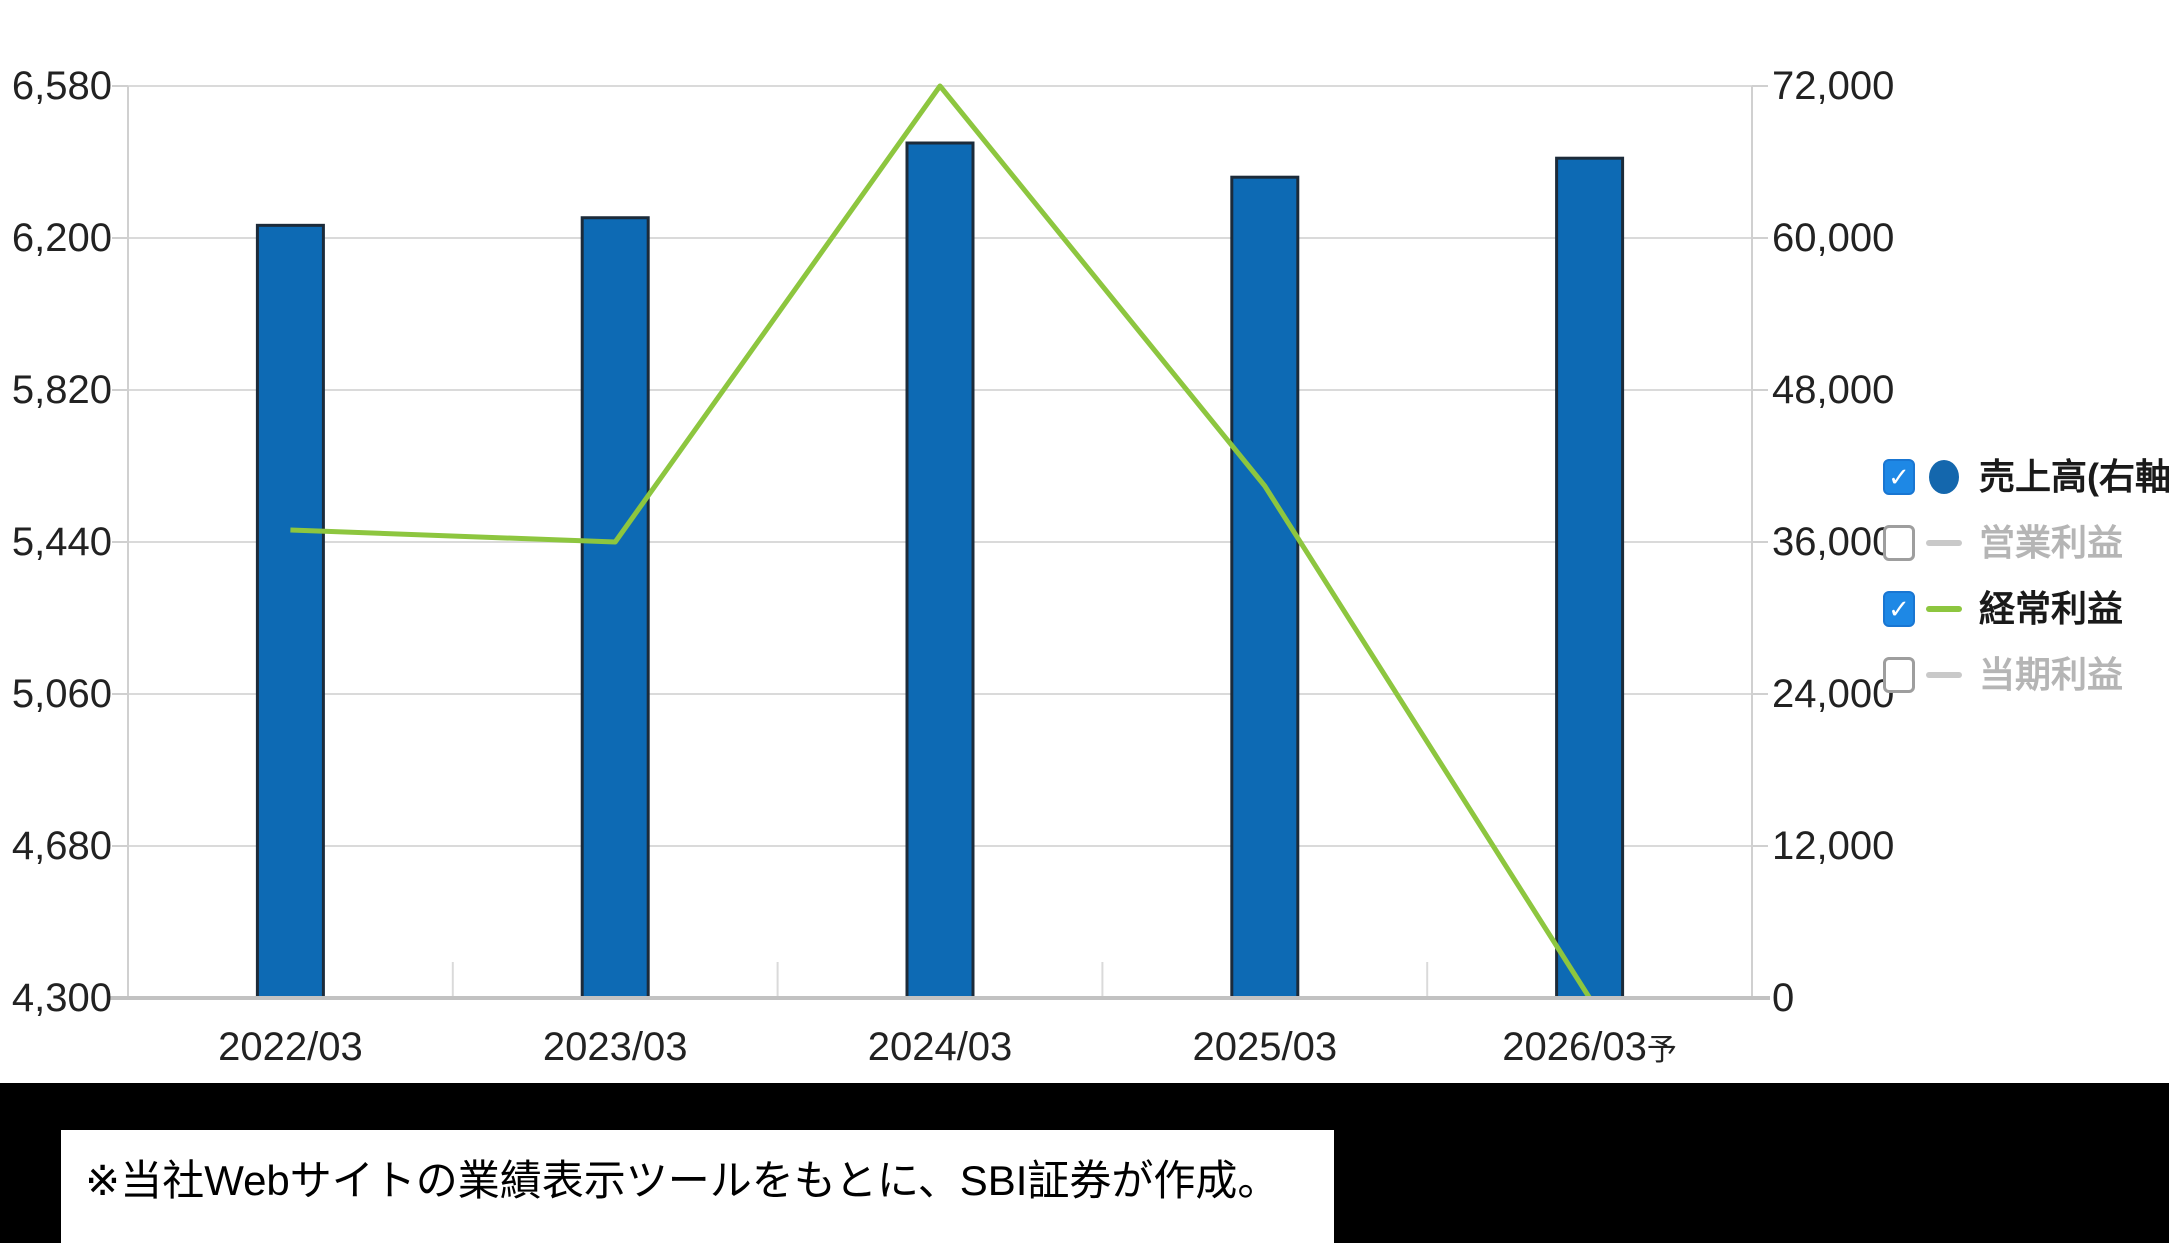 The width and height of the screenshot is (2169, 1243). What do you see at coordinates (1899, 609) in the screenshot?
I see `legend-checkbox-2: ✓` at bounding box center [1899, 609].